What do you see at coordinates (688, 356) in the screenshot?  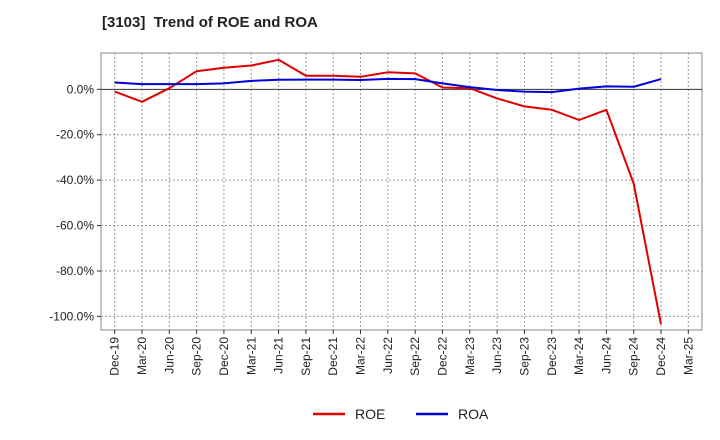 I see `x-tick-label: Mar-25` at bounding box center [688, 356].